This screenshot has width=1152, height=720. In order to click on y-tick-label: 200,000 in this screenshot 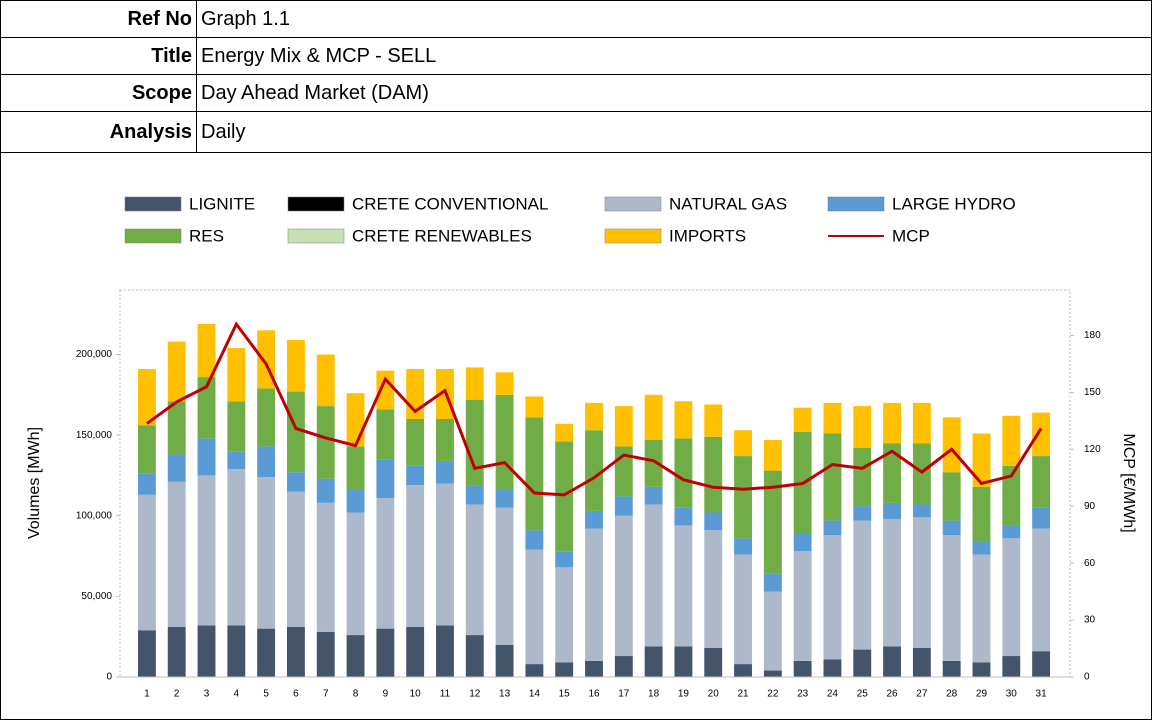, I will do `click(94, 354)`.